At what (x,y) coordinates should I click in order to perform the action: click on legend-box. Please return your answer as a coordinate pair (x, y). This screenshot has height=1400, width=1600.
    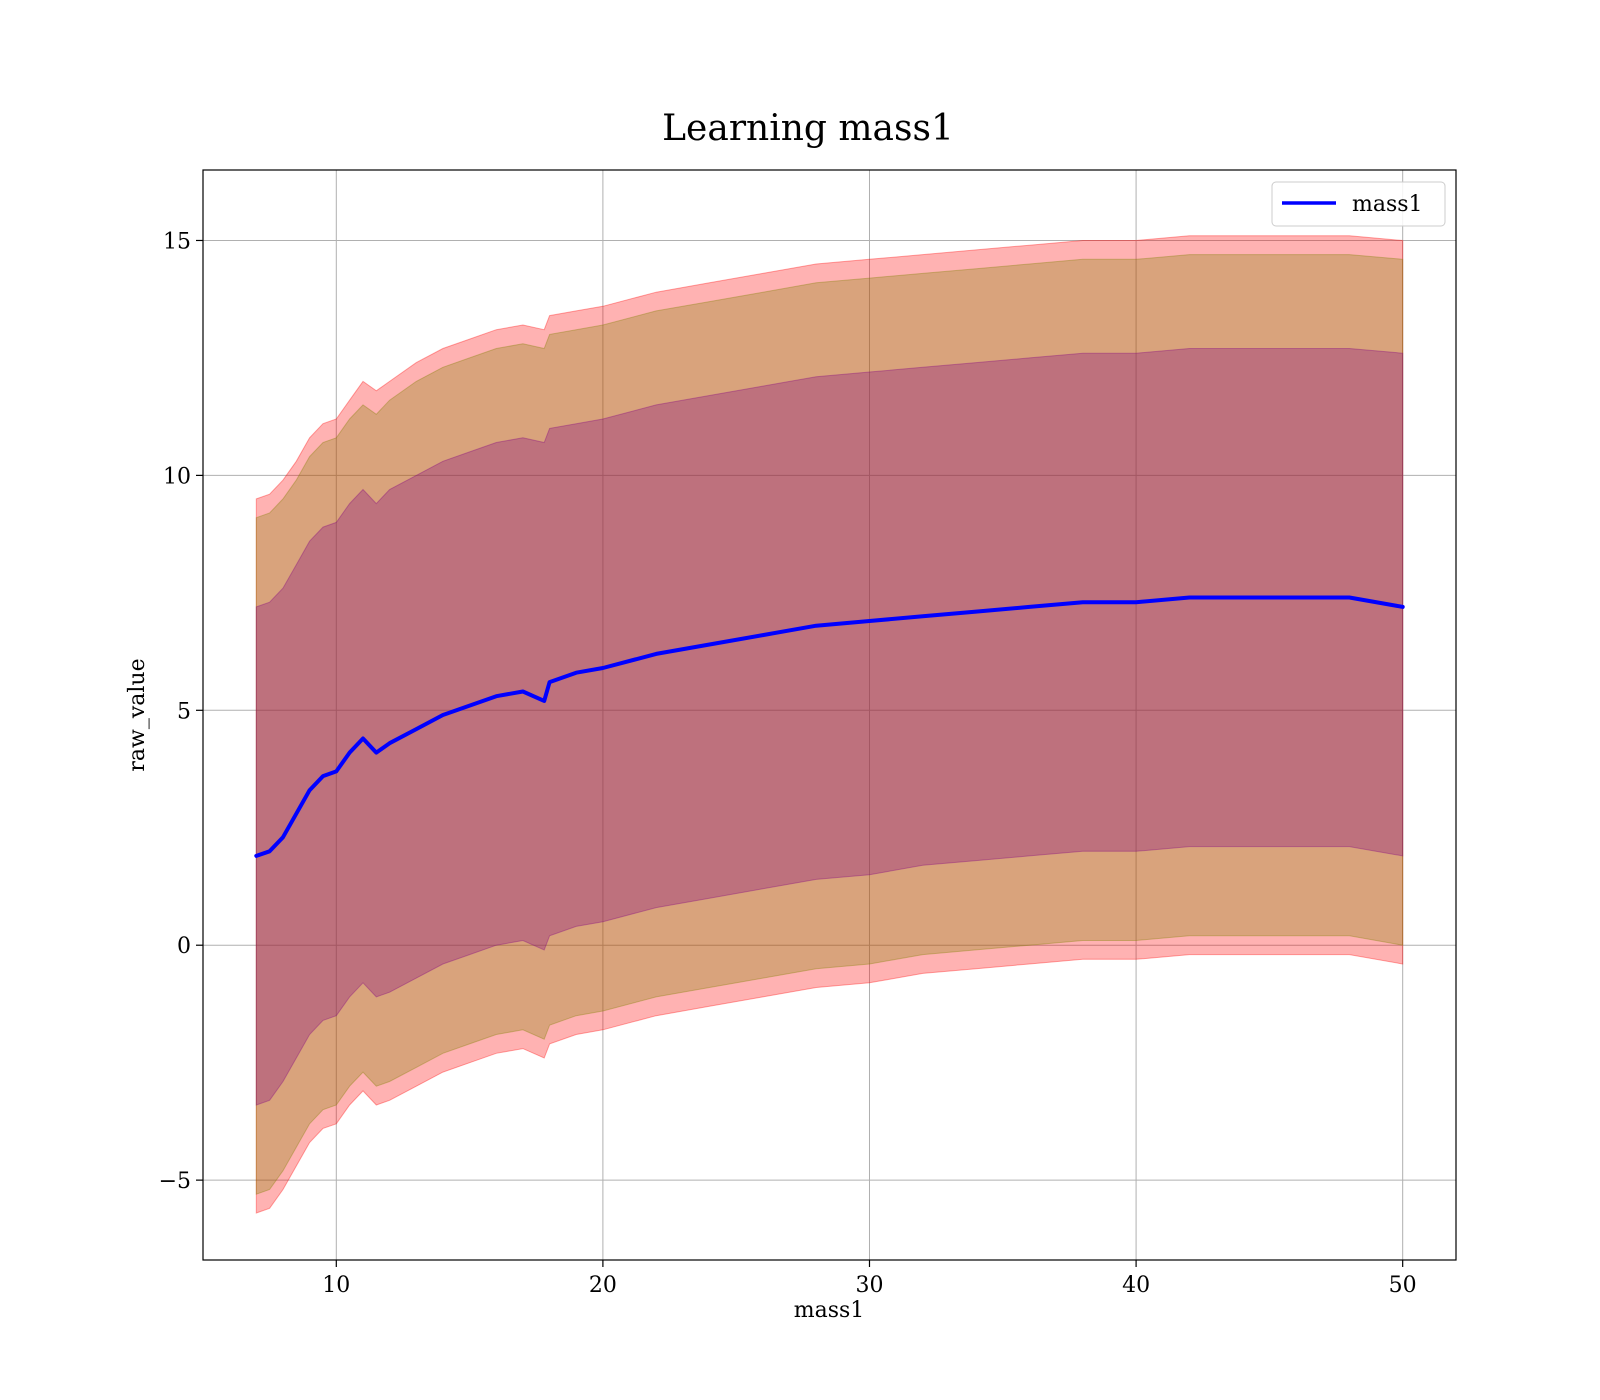
    Looking at the image, I should click on (1358, 204).